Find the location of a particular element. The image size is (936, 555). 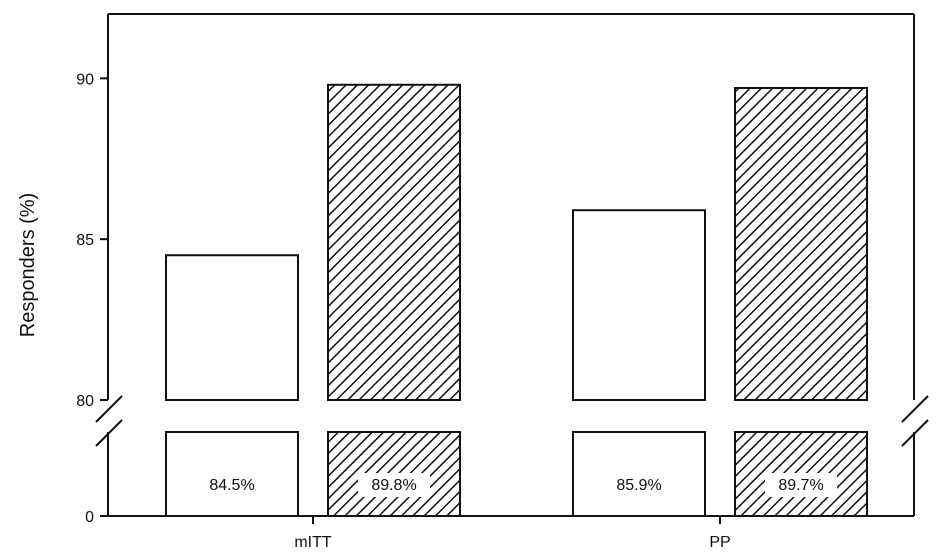

y-tick-label-3: 90 is located at coordinates (85, 79).